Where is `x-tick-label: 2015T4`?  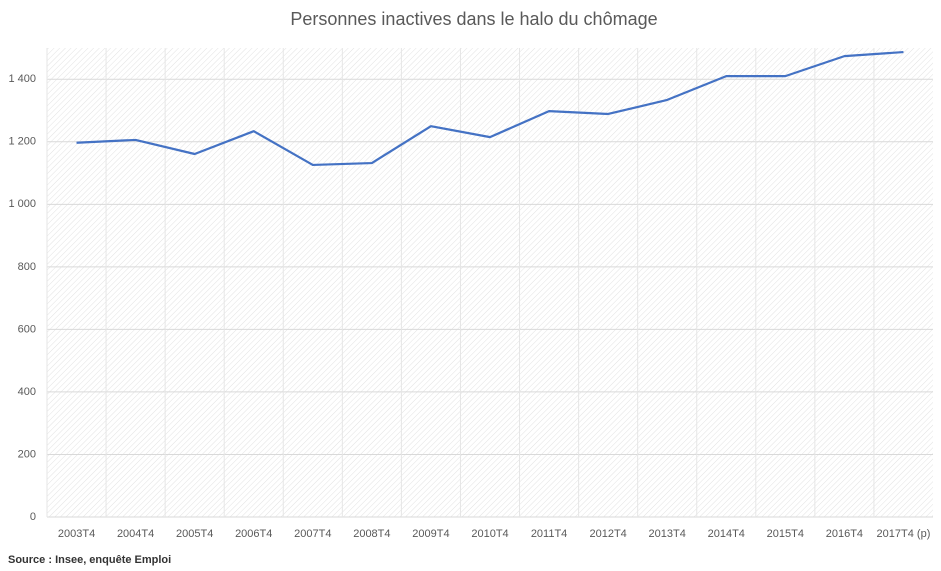 x-tick-label: 2015T4 is located at coordinates (785, 534).